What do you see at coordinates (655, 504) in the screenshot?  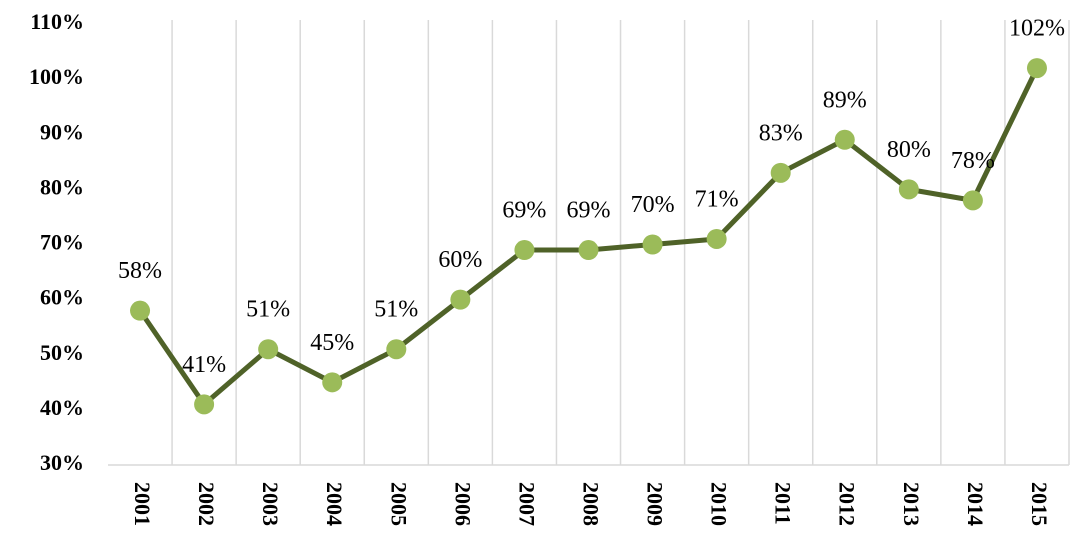 I see `x-tick-label: 2009` at bounding box center [655, 504].